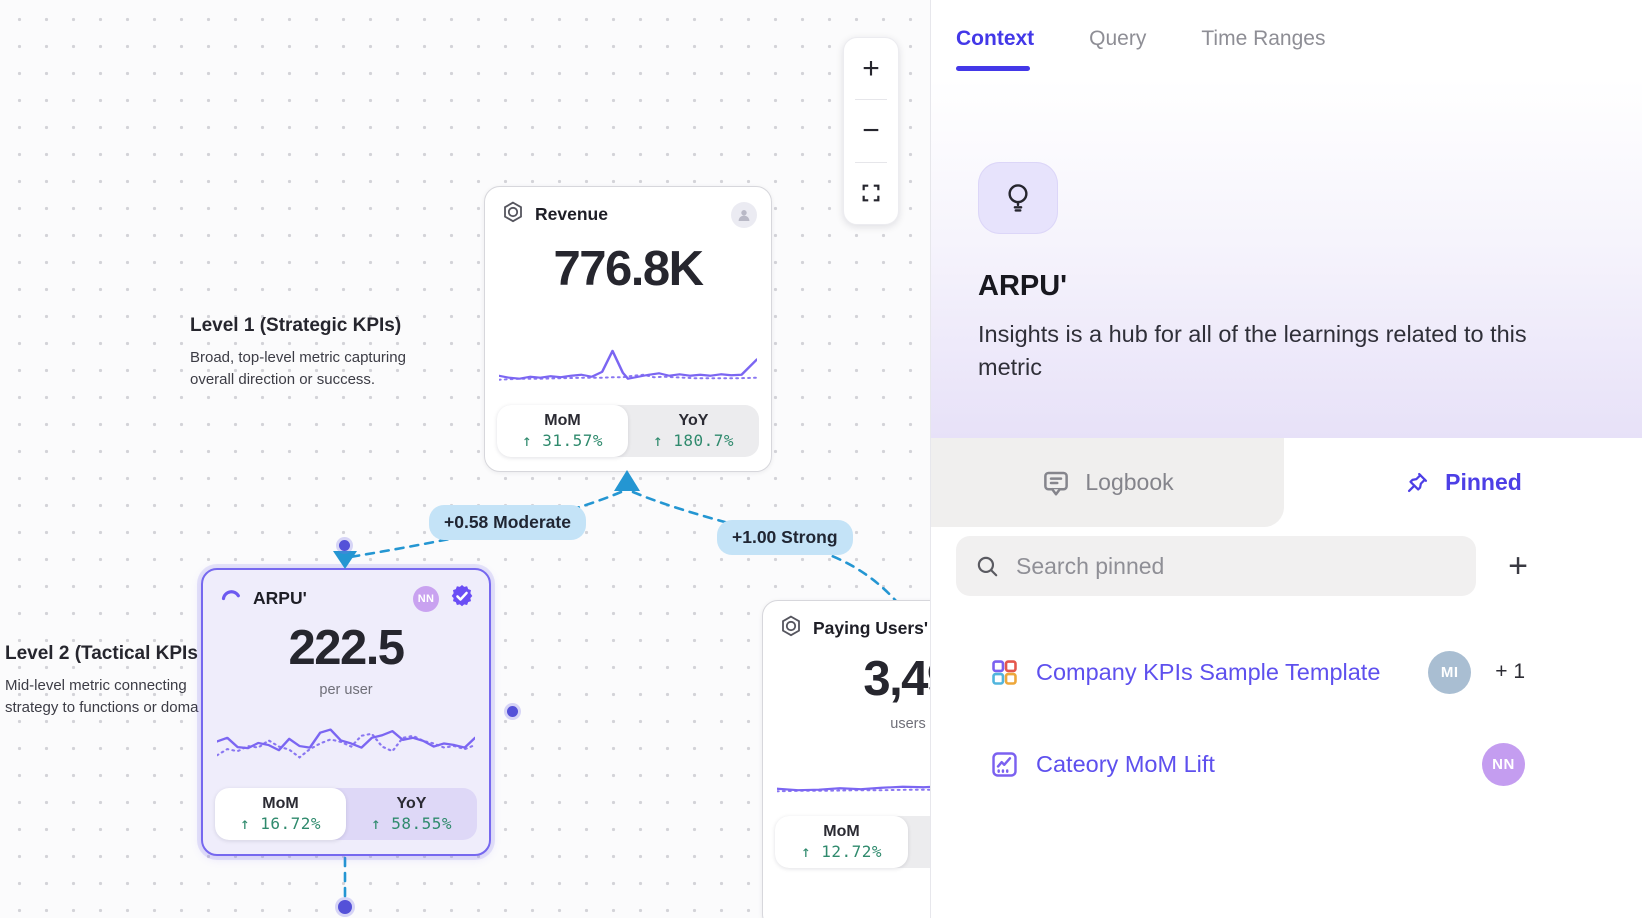 The width and height of the screenshot is (1642, 918). What do you see at coordinates (345, 907) in the screenshot?
I see `connection-handle-bottom` at bounding box center [345, 907].